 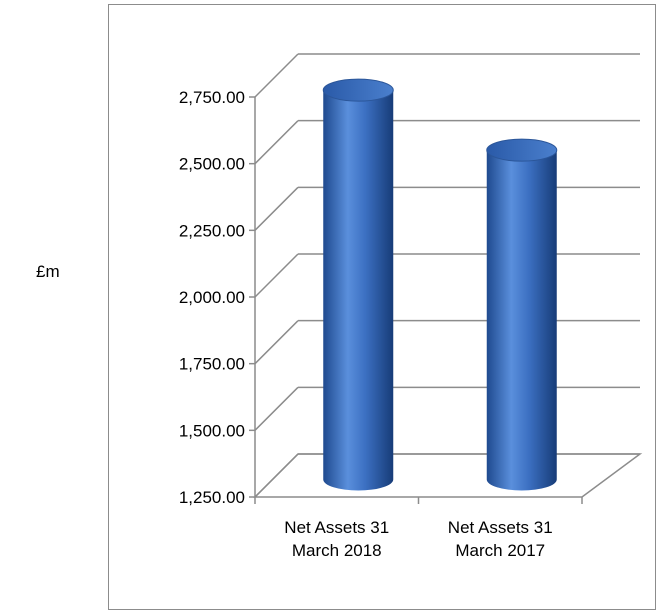 I want to click on y-axis-label: £m, so click(x=48, y=271).